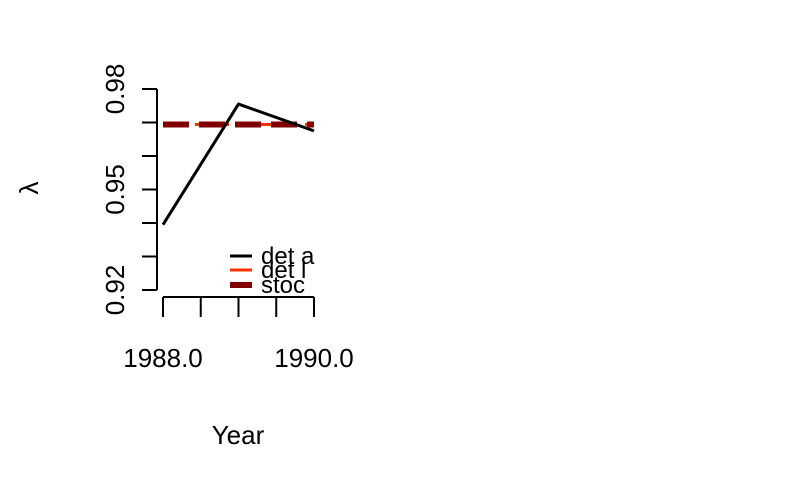 The height and width of the screenshot is (494, 800). Describe the element at coordinates (238, 334) in the screenshot. I see `x-axis: 1988.0 1990.0` at that location.